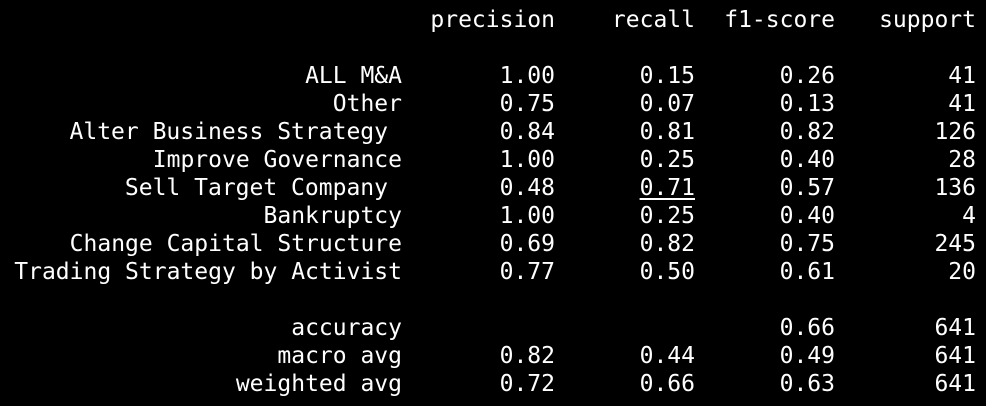  Describe the element at coordinates (527, 244) in the screenshot. I see `row-precision: 0.69` at that location.